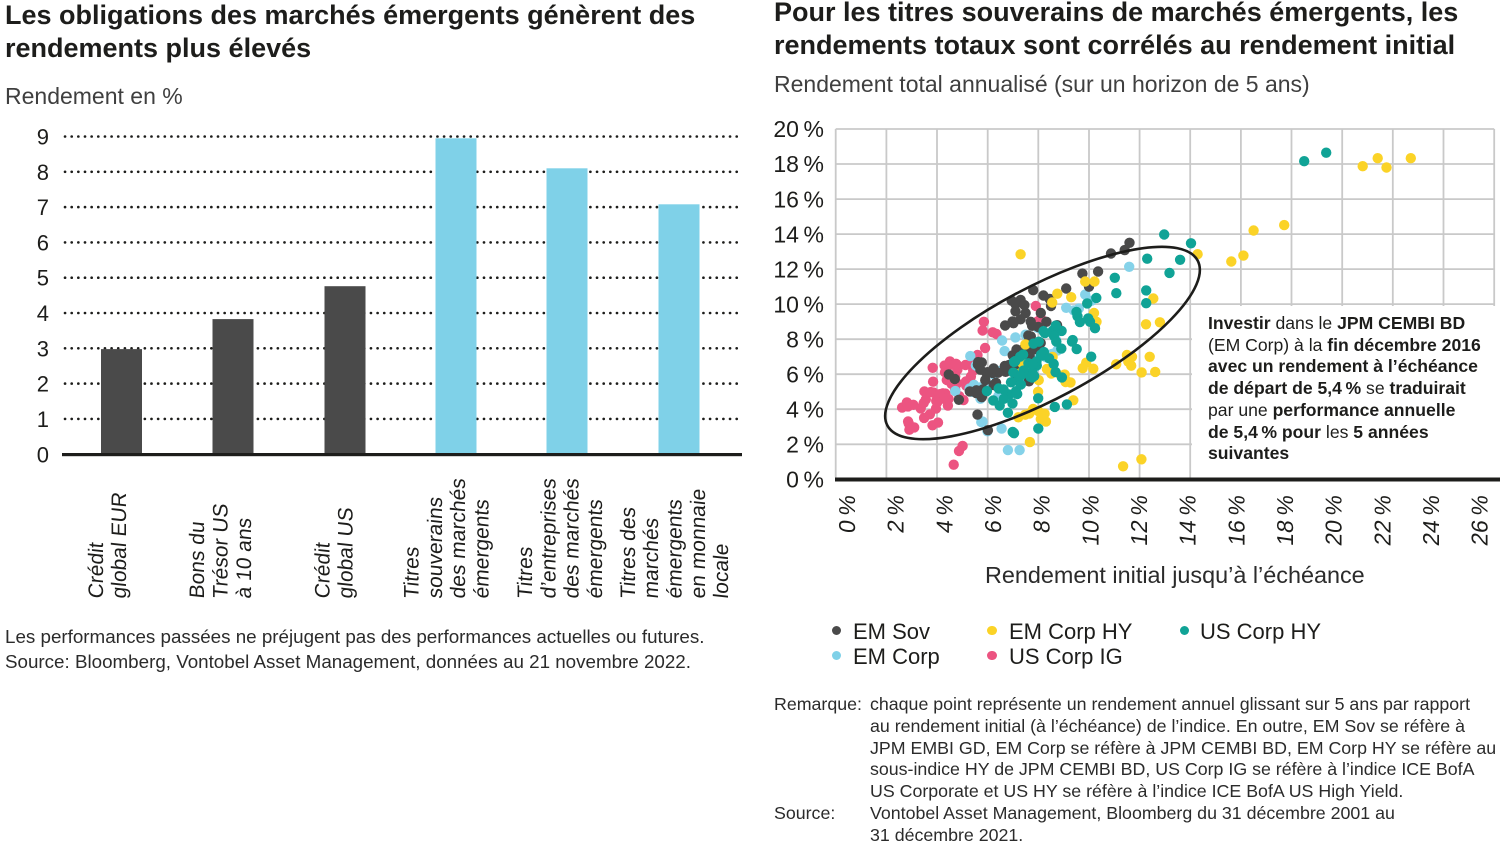  I want to click on svg-text: global EUR, so click(119, 545).